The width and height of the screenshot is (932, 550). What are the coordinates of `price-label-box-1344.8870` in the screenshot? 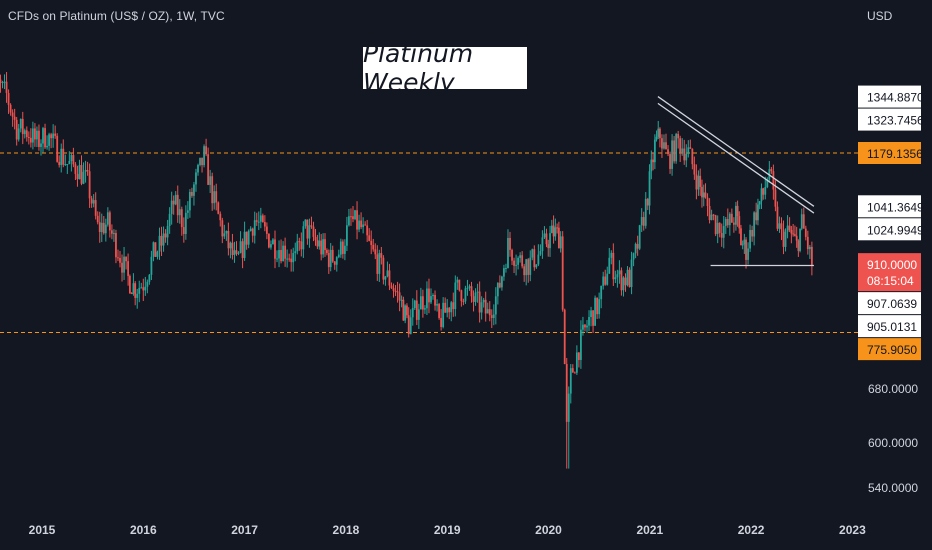 It's located at (889, 96).